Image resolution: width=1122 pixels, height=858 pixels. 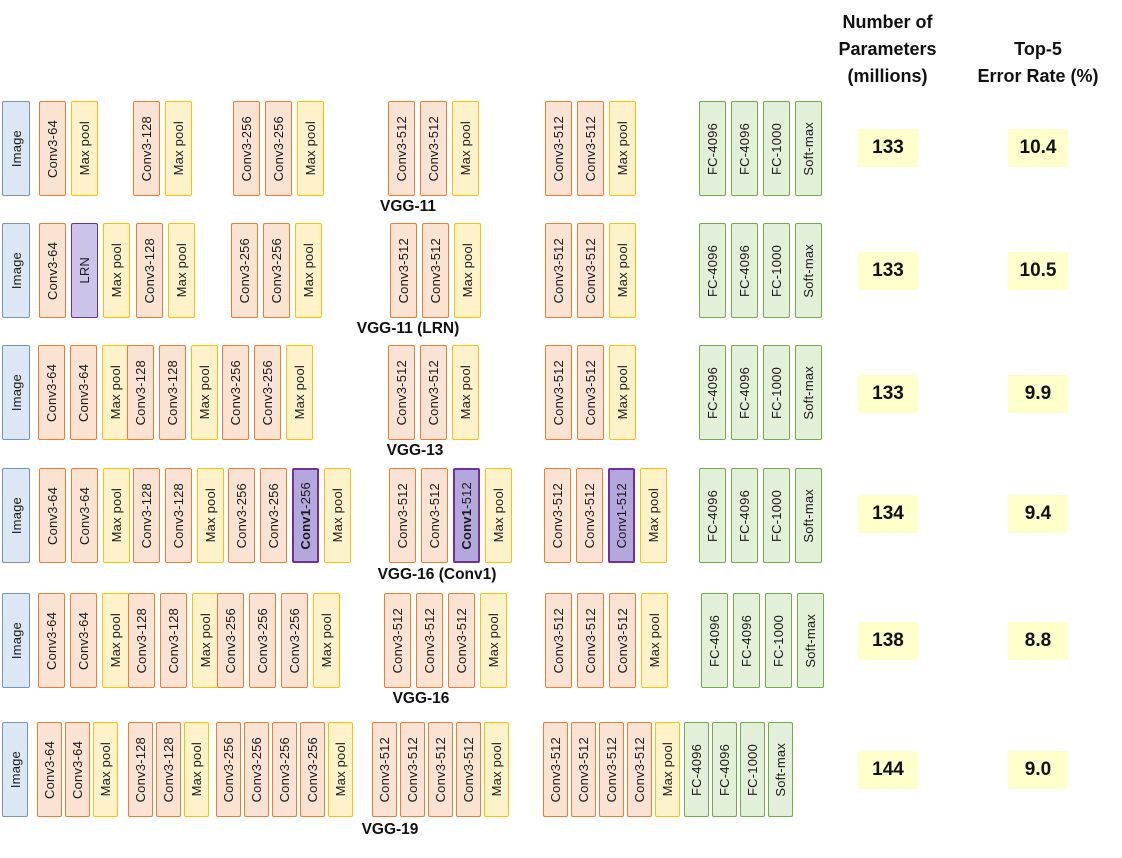 What do you see at coordinates (888, 514) in the screenshot?
I see `params-value: 134` at bounding box center [888, 514].